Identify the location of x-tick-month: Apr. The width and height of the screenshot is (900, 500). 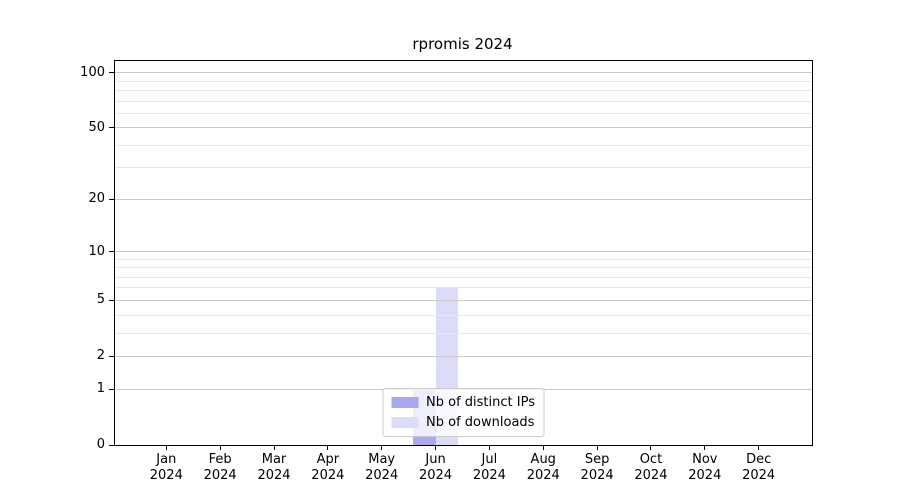
(328, 459).